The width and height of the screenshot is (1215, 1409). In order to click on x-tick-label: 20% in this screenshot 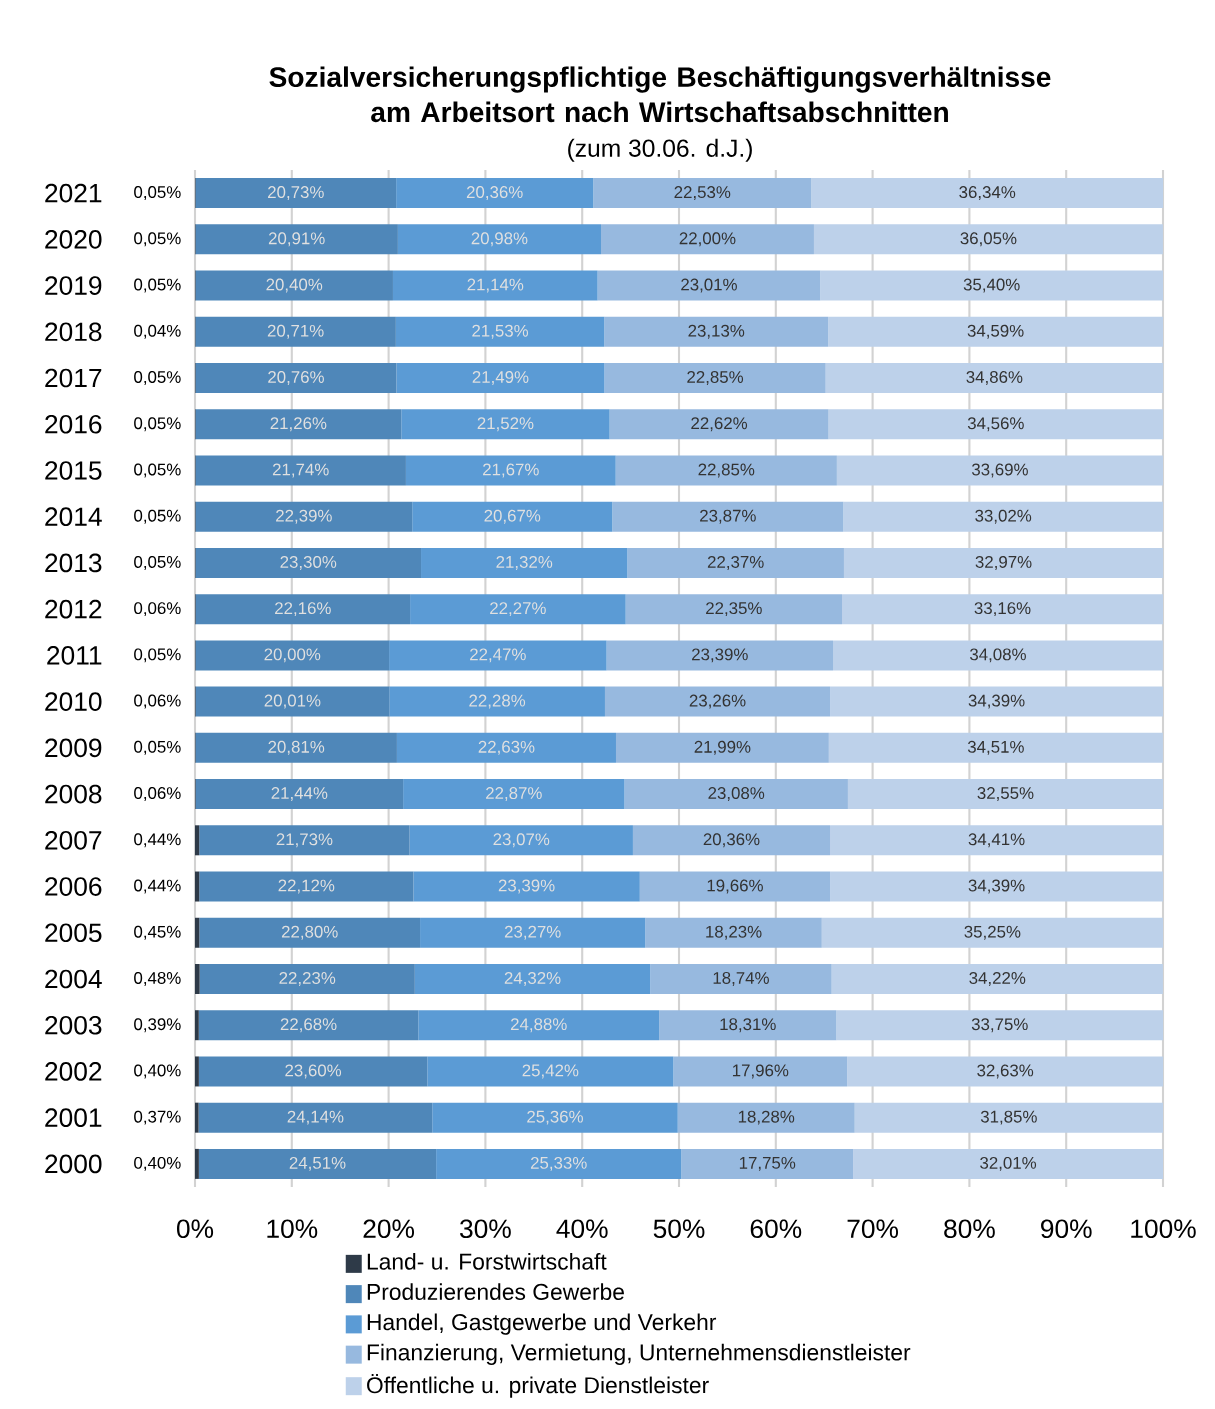, I will do `click(389, 1229)`.